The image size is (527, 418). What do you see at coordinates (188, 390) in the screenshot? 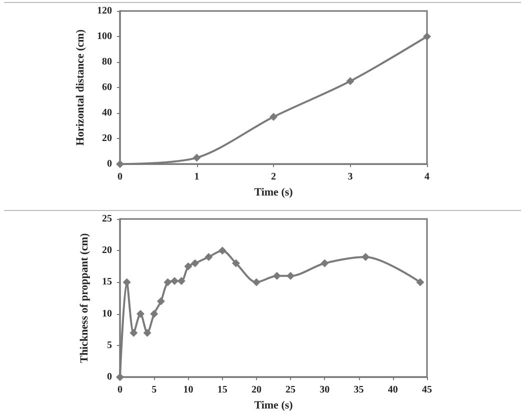
I see `x-tick-label: 10` at bounding box center [188, 390].